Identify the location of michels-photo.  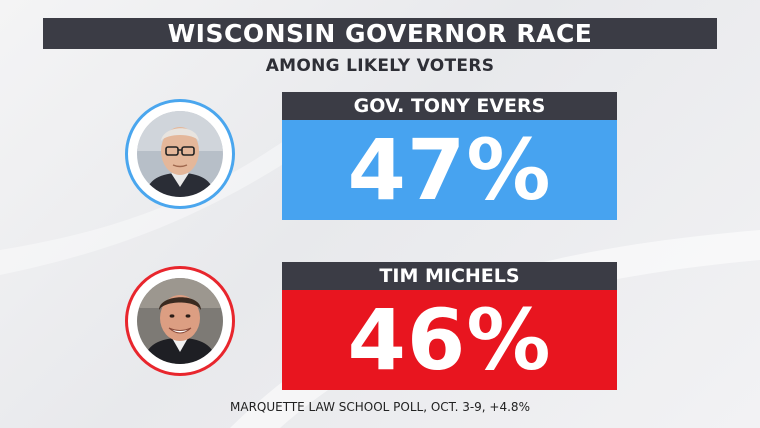
(180, 321).